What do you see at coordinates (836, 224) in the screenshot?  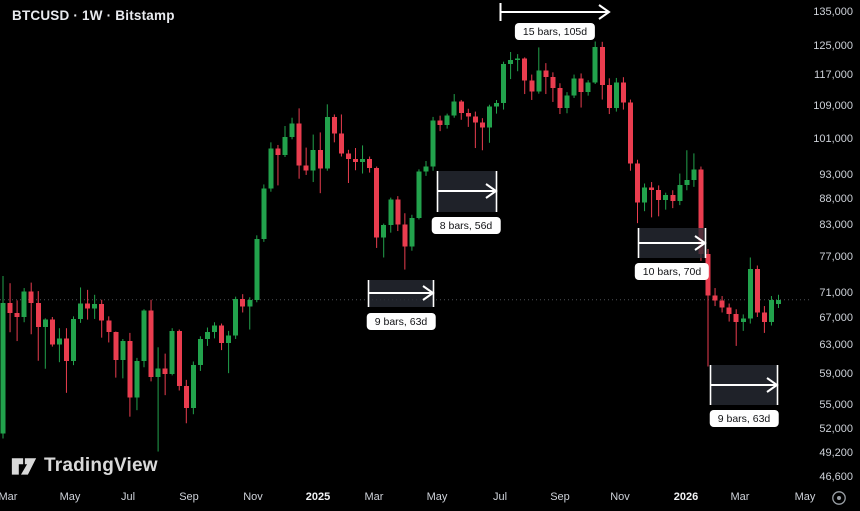 I see `price-axis-label: 83,000` at bounding box center [836, 224].